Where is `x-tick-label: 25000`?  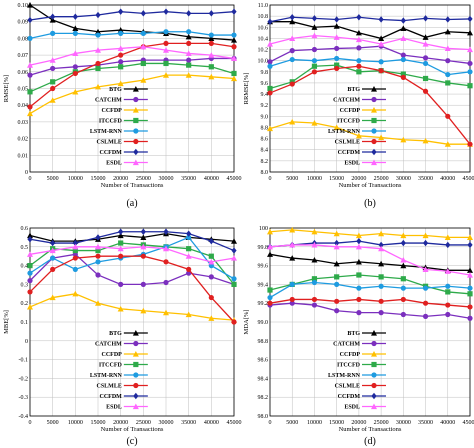
x-tick-label: 25000 is located at coordinates (143, 179).